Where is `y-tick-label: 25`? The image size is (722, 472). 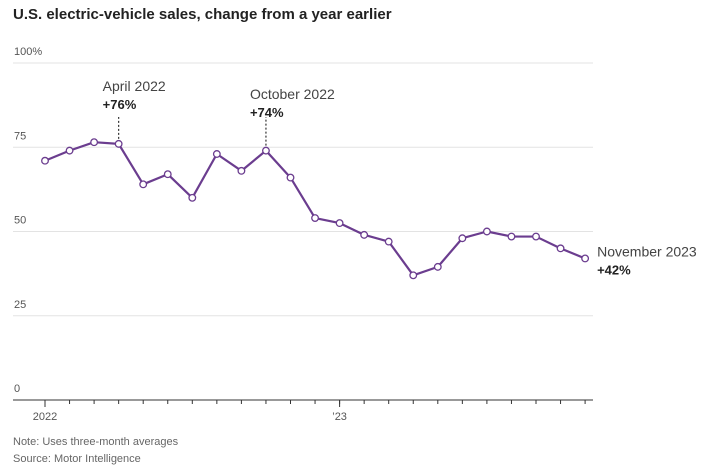 y-tick-label: 25 is located at coordinates (20, 305).